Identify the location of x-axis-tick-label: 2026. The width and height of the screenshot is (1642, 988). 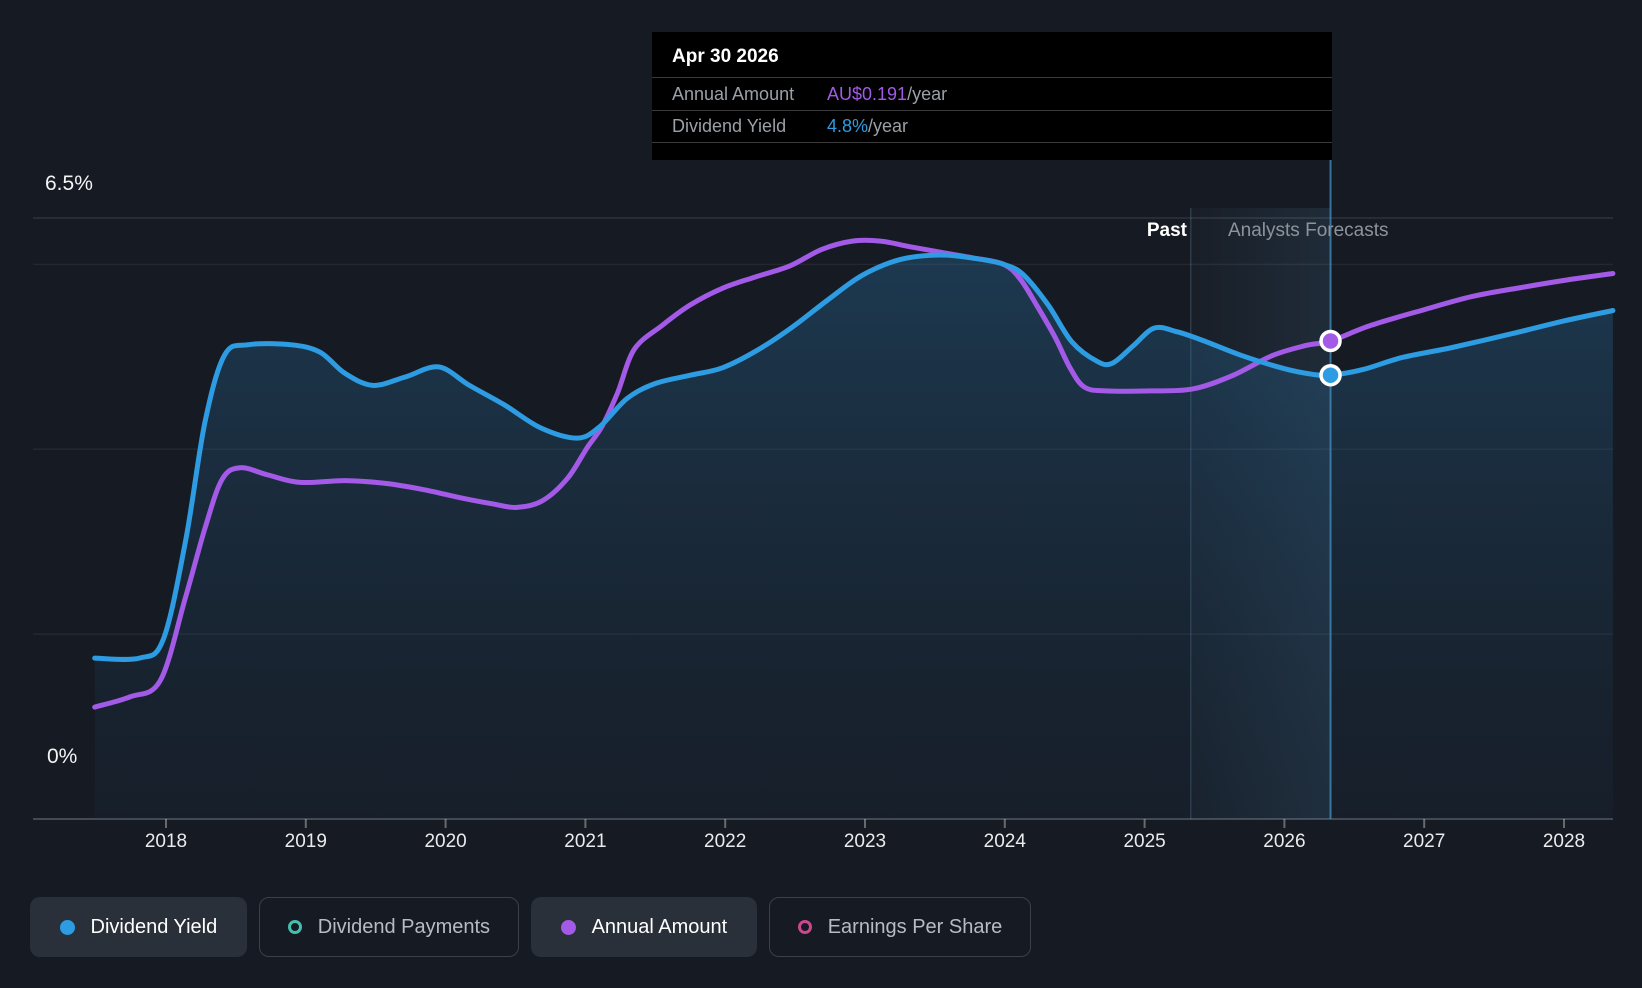
(1284, 841).